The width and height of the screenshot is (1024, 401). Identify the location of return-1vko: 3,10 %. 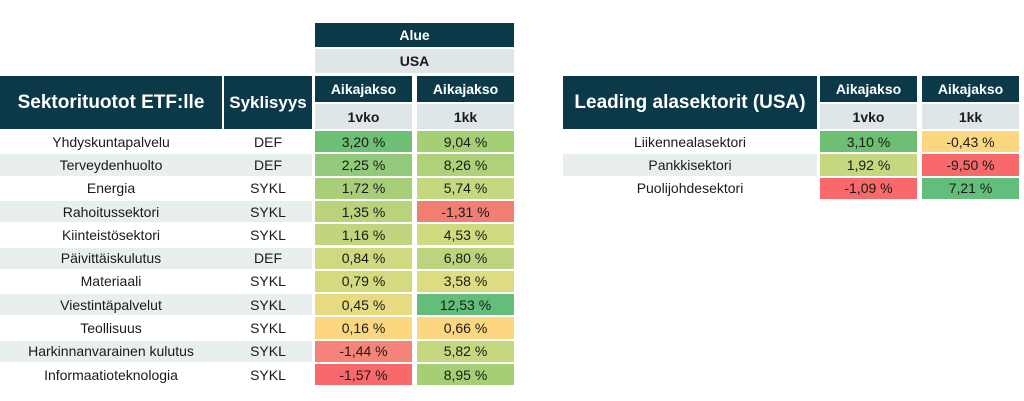
(868, 142).